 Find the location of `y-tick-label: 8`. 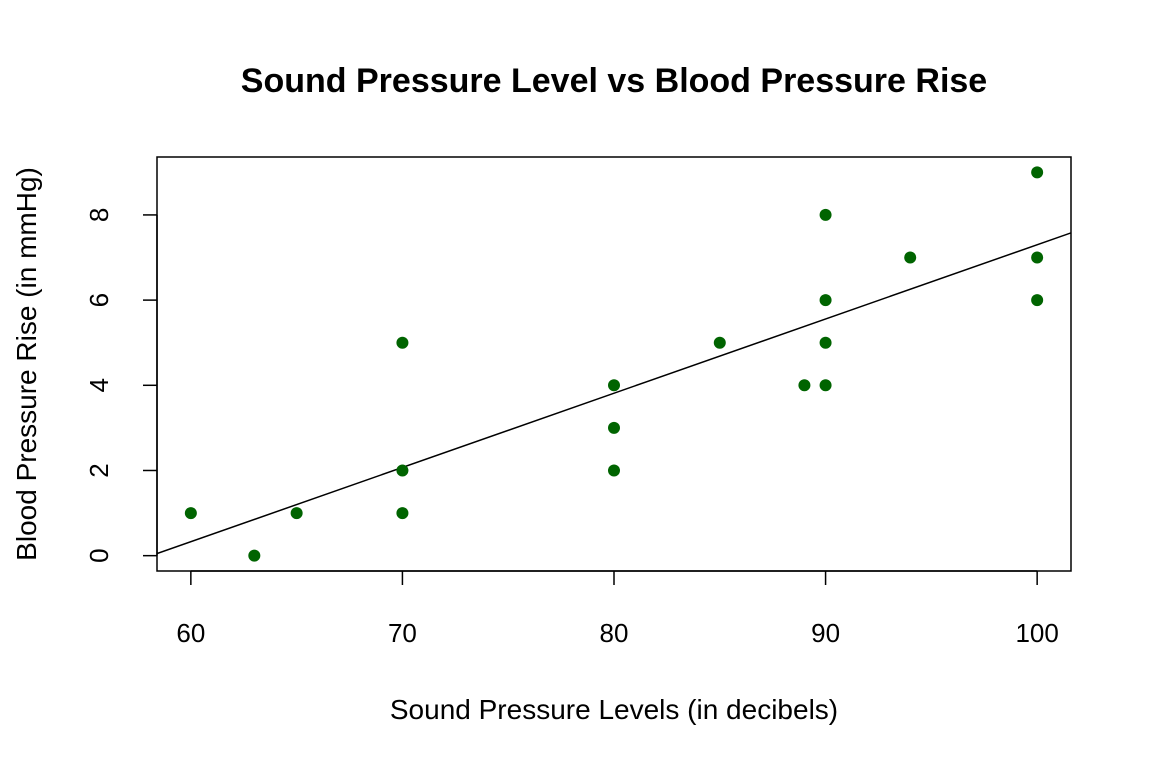

y-tick-label: 8 is located at coordinates (99, 215).